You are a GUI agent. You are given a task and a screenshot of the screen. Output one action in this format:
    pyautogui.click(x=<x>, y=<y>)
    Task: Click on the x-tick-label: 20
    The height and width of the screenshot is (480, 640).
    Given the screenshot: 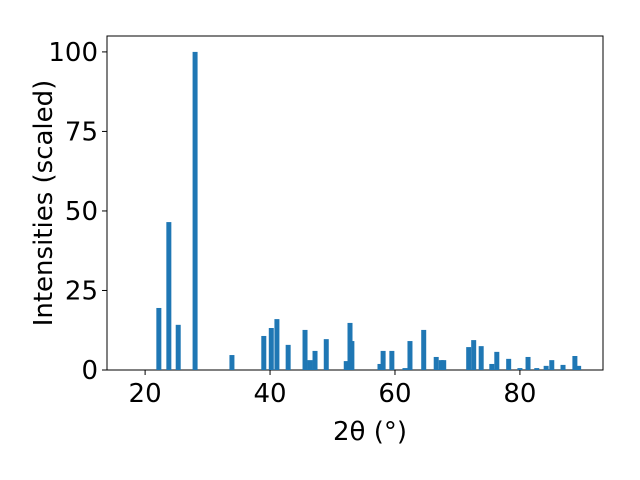 What is the action you would take?
    pyautogui.click(x=145, y=394)
    